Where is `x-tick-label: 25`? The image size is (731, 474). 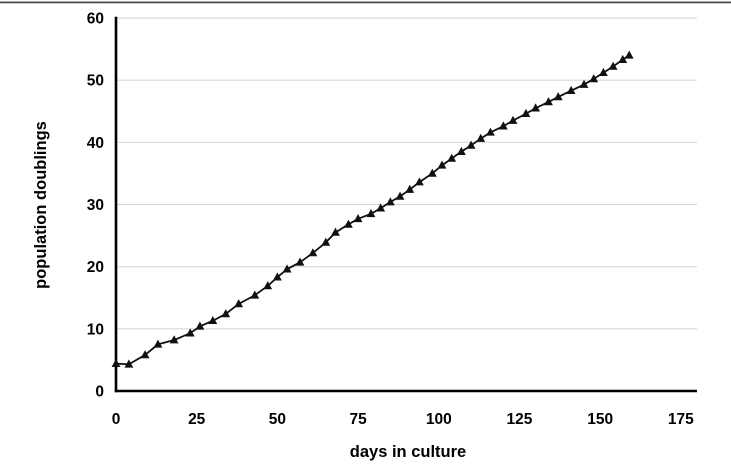
x-tick-label: 25 is located at coordinates (197, 419).